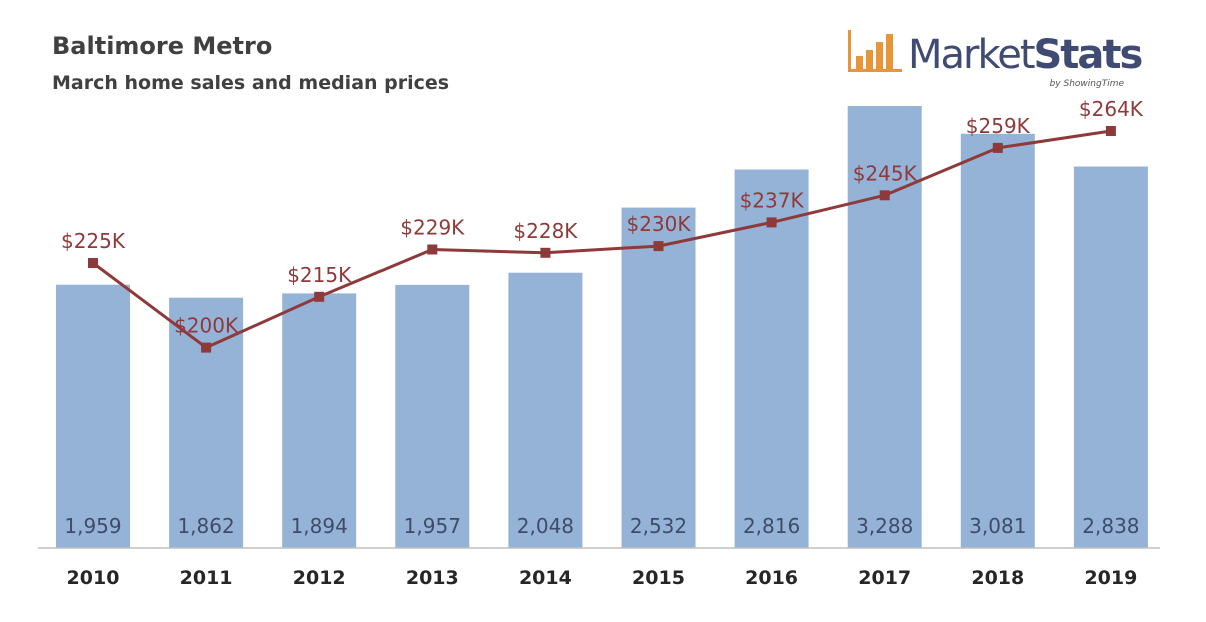 The image size is (1206, 622). What do you see at coordinates (772, 200) in the screenshot?
I see `price-label-2016: $237K` at bounding box center [772, 200].